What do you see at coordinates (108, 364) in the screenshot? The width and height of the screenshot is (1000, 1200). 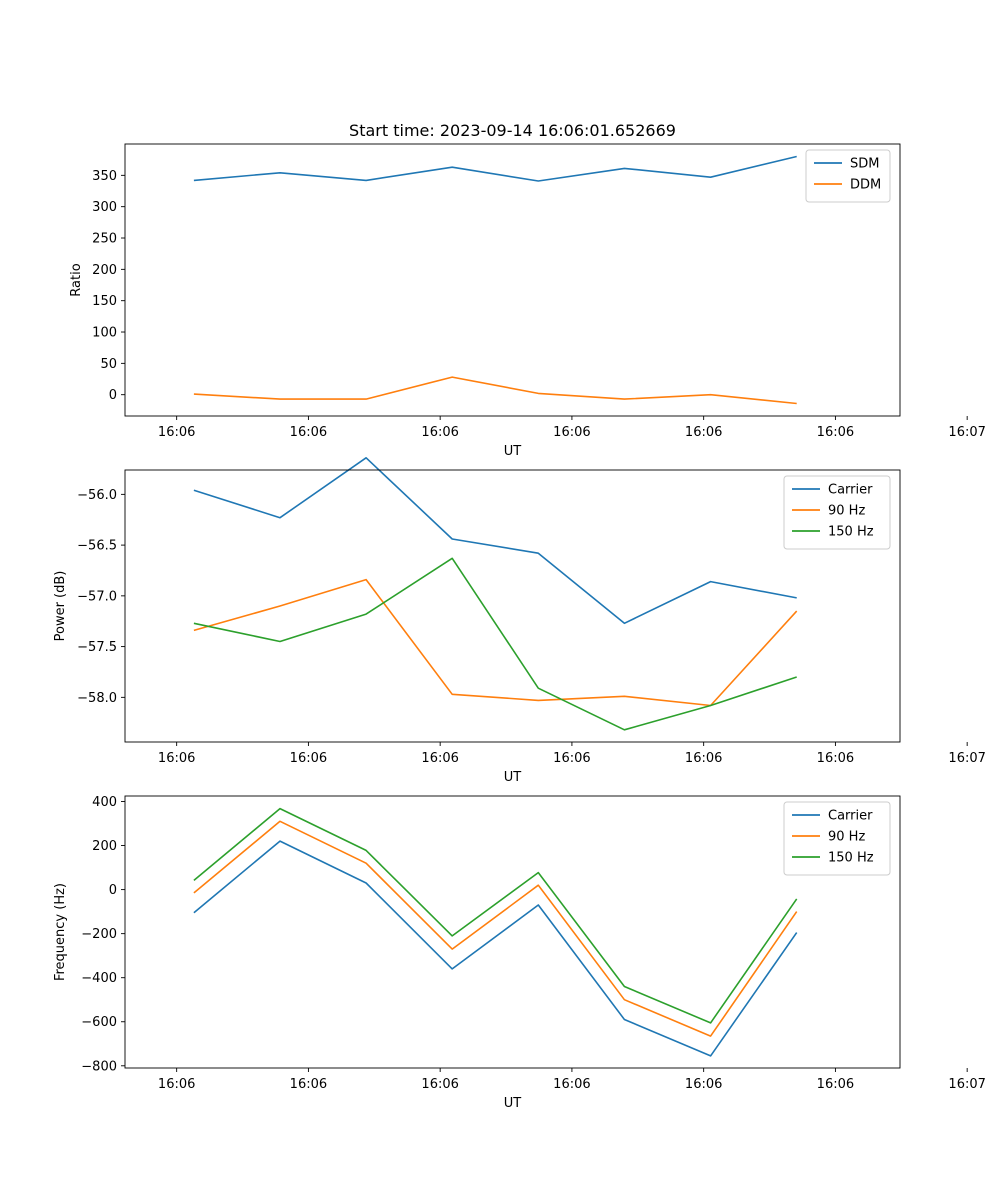 I see `y-tick-label: 50` at bounding box center [108, 364].